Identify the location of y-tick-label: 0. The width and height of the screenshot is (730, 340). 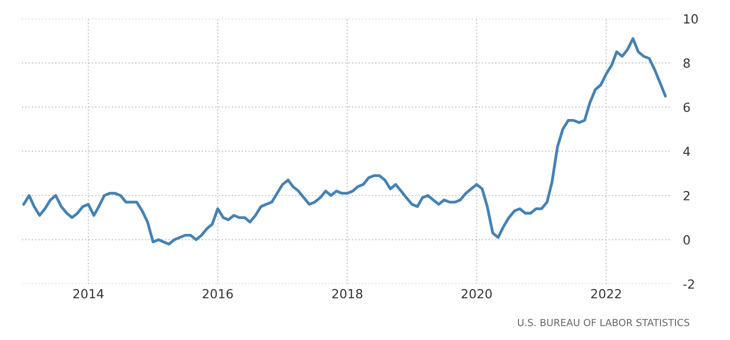
(687, 240).